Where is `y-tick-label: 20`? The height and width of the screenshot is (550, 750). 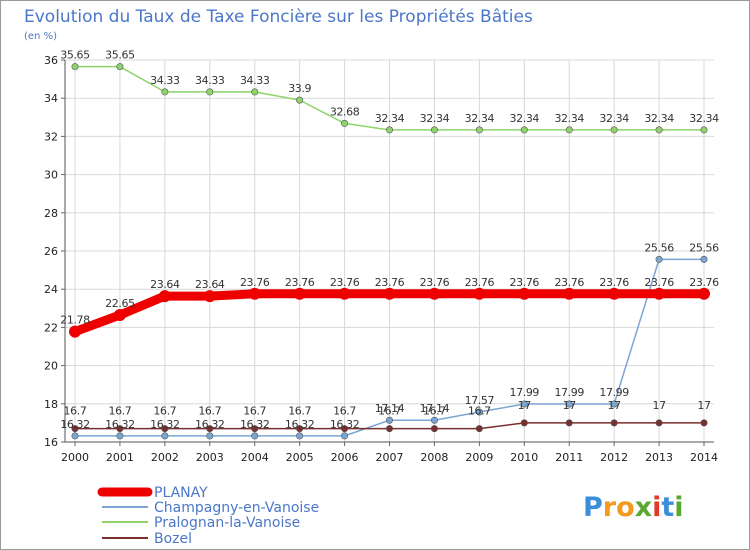 y-tick-label: 20 is located at coordinates (51, 366).